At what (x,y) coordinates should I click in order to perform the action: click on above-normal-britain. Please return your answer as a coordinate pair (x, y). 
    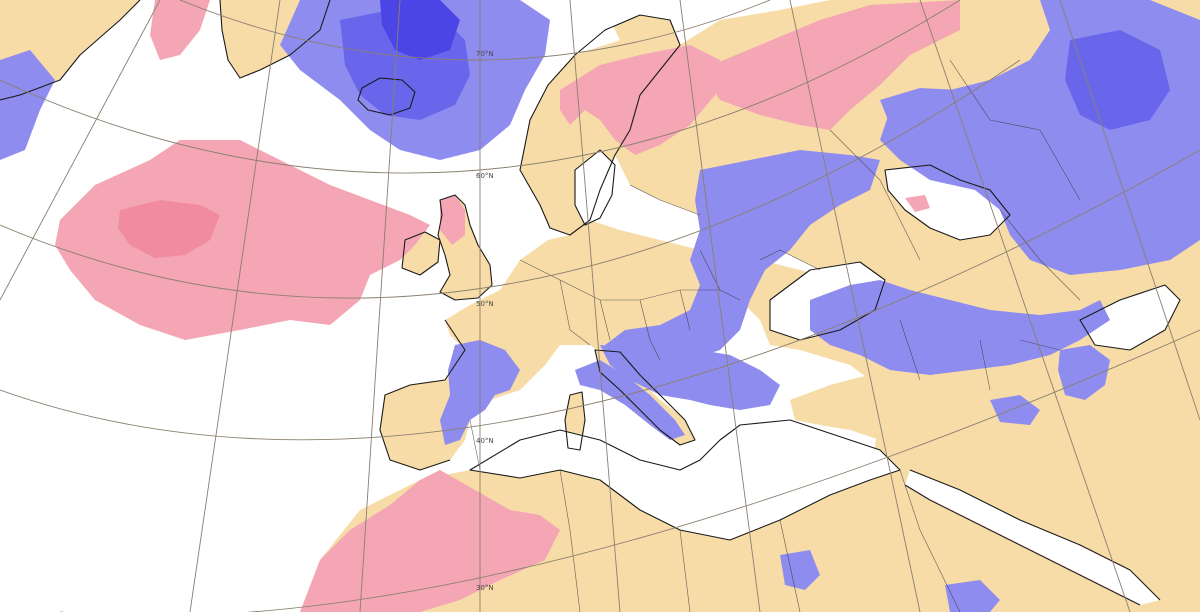
    Looking at the image, I should click on (452, 220).